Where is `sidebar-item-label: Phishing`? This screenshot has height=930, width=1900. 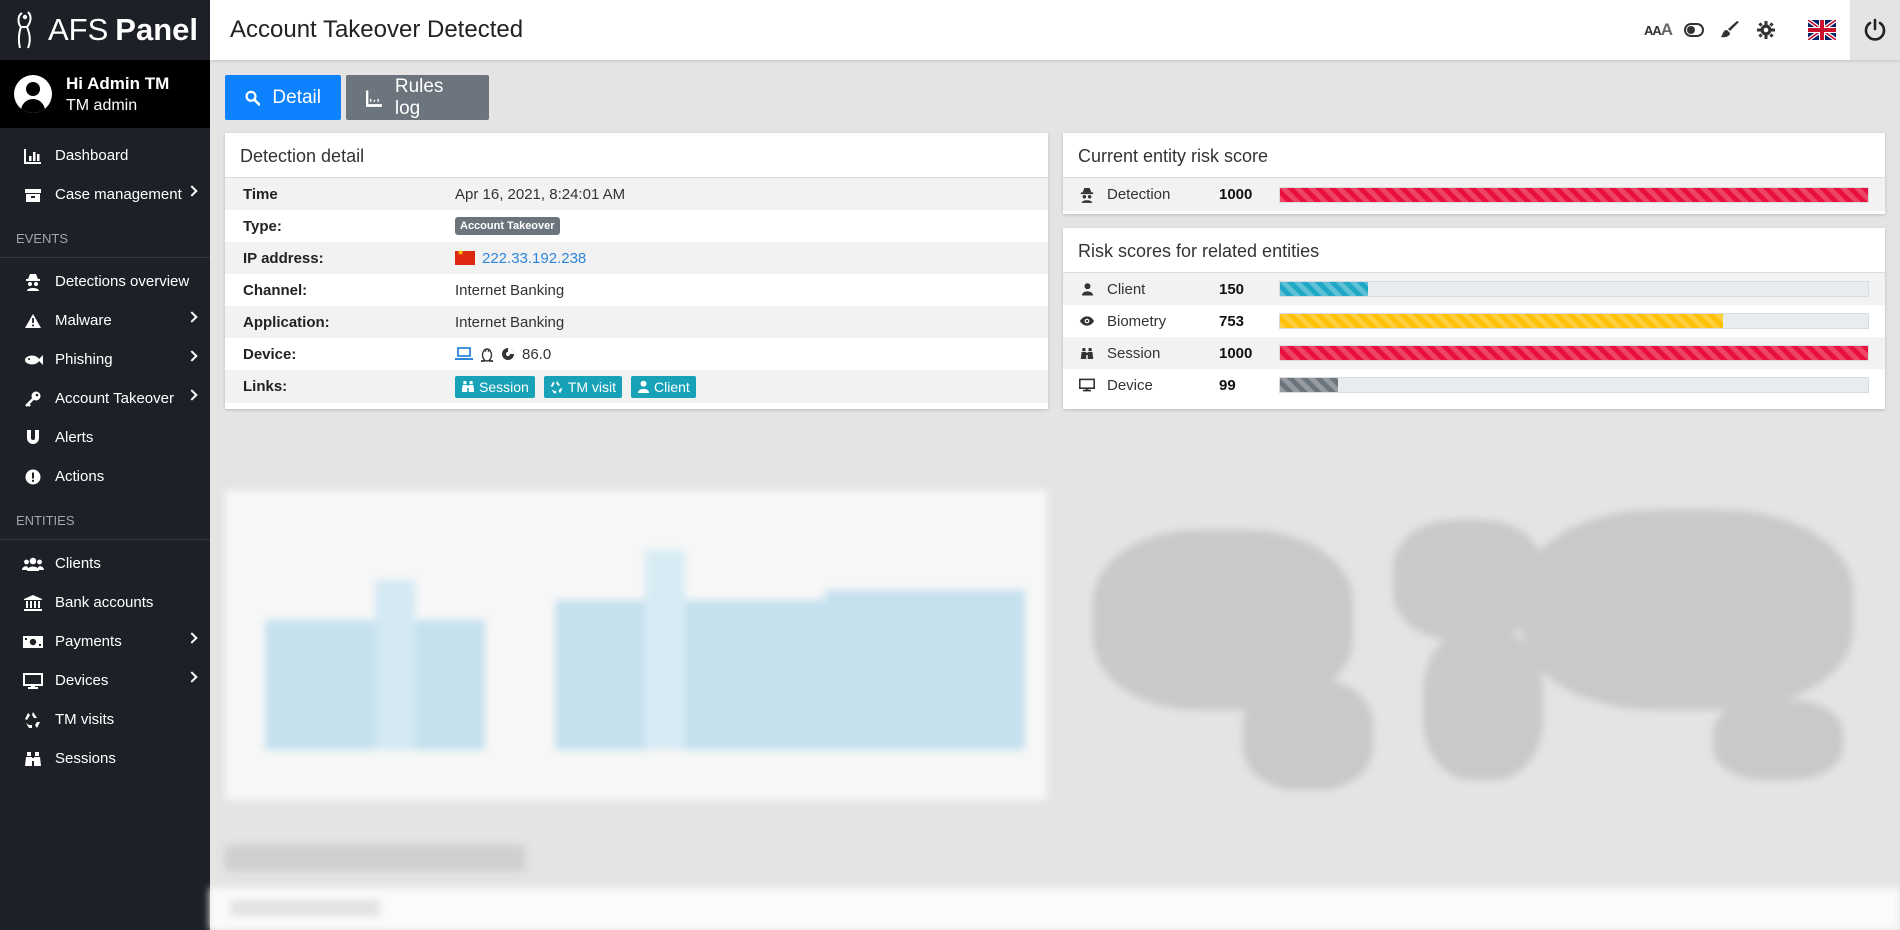 sidebar-item-label: Phishing is located at coordinates (84, 359).